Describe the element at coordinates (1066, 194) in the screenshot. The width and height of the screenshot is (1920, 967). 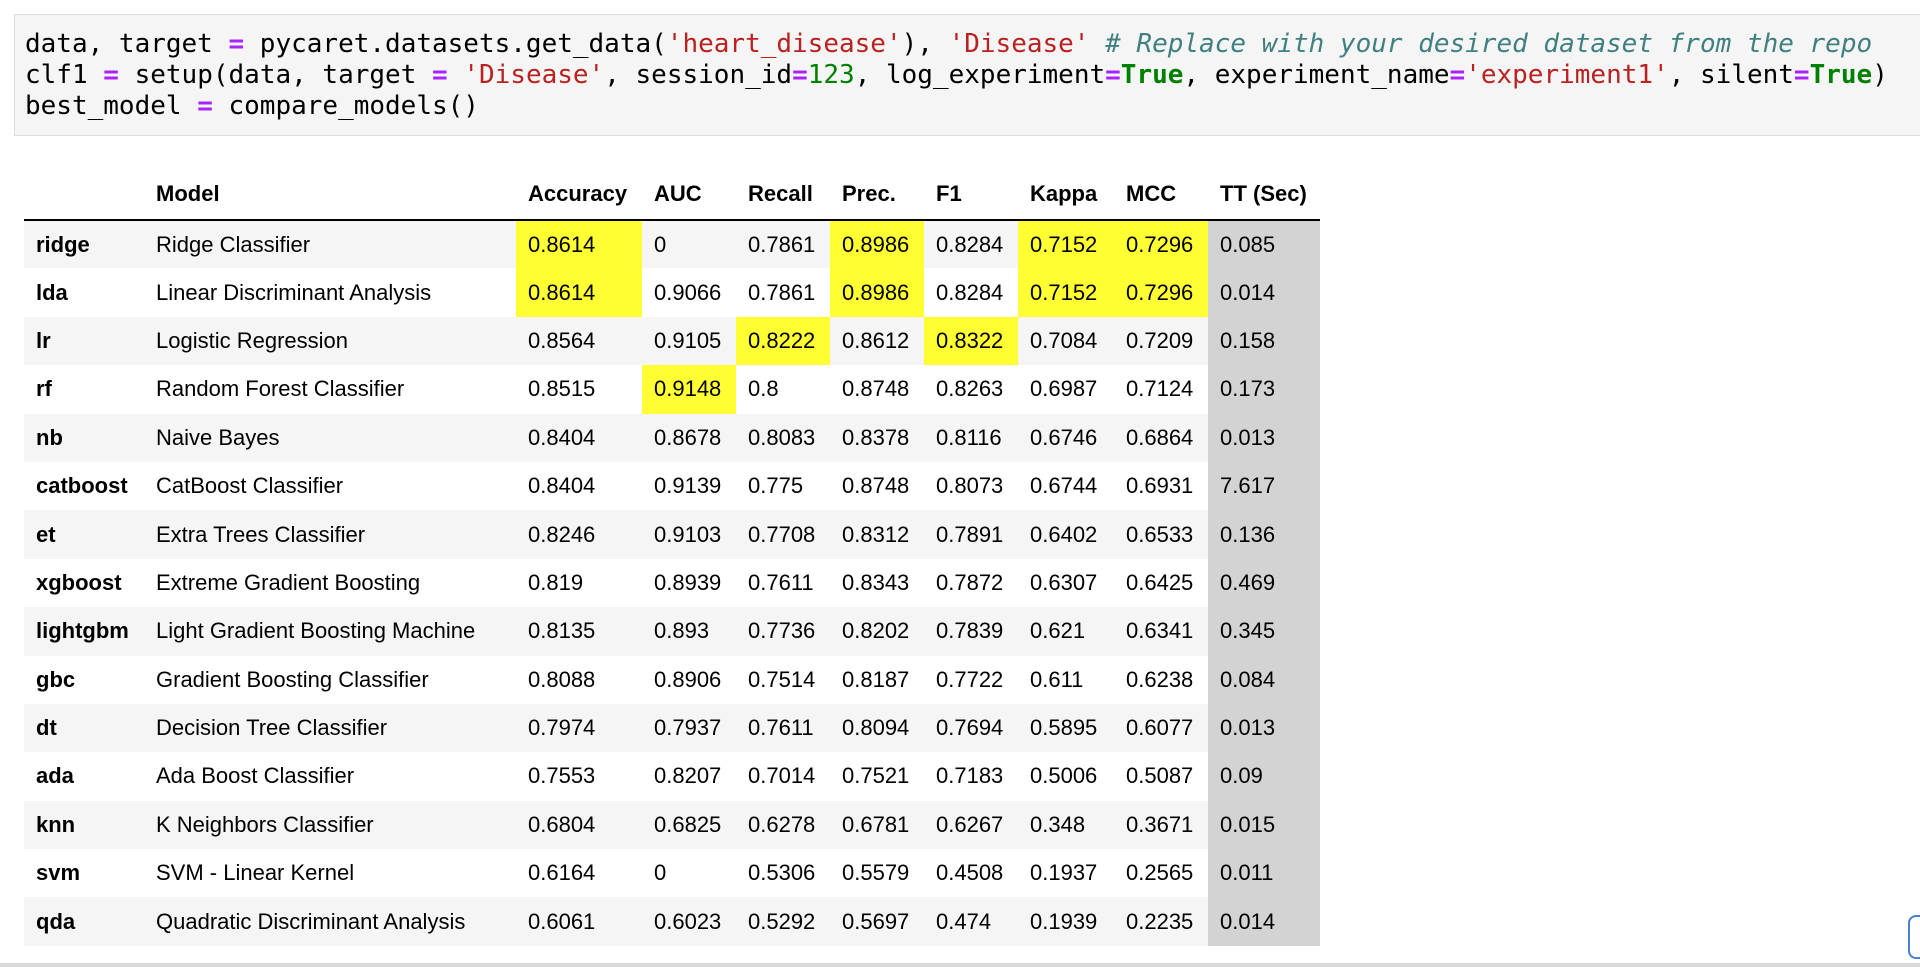
I see `column-header-kappa: Kappa` at that location.